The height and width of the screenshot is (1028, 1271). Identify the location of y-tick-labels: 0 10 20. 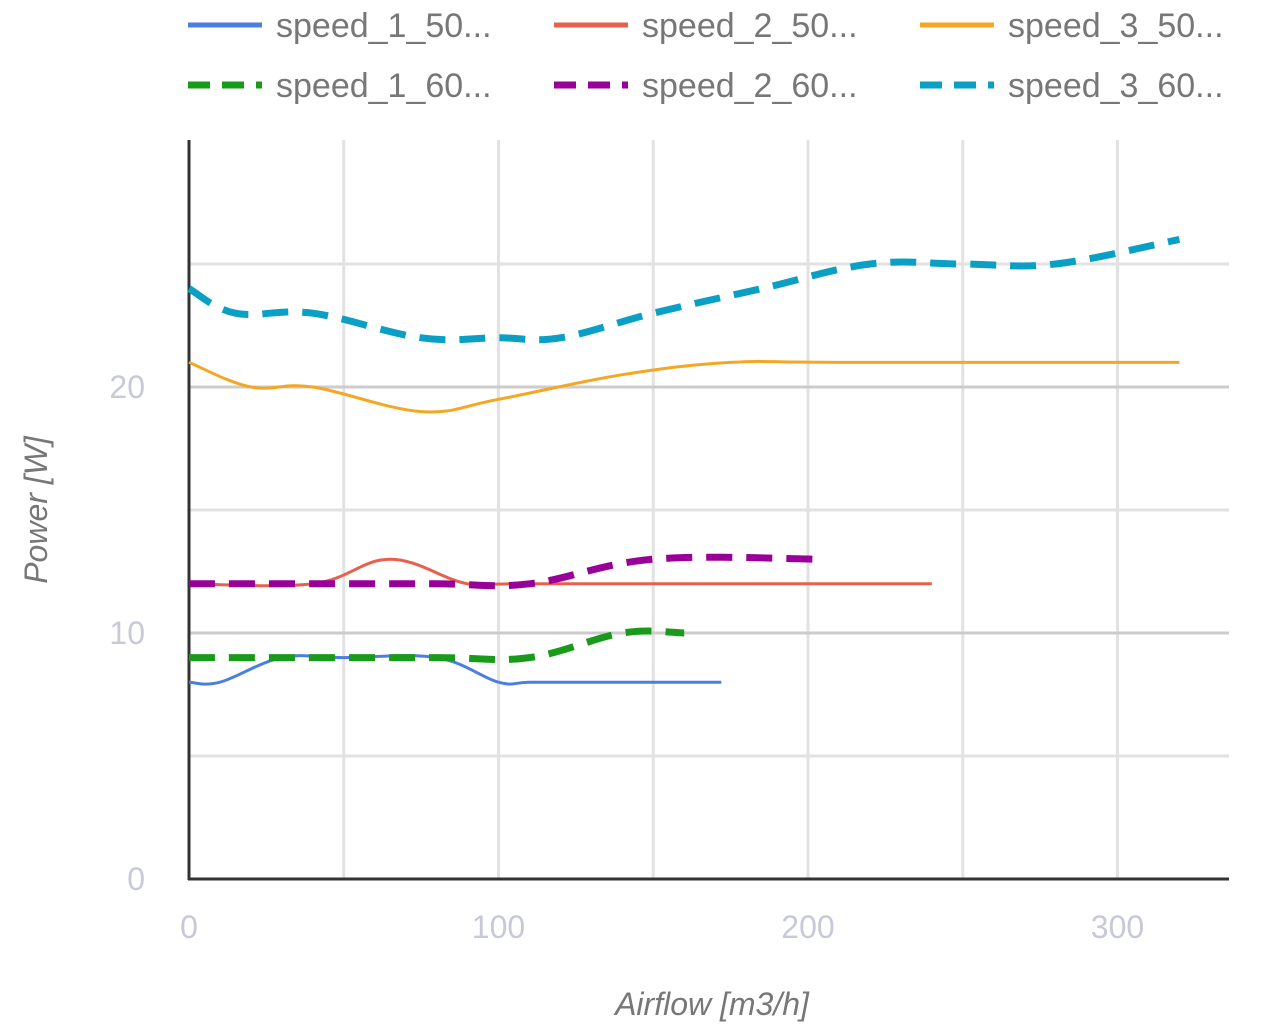
(127, 633).